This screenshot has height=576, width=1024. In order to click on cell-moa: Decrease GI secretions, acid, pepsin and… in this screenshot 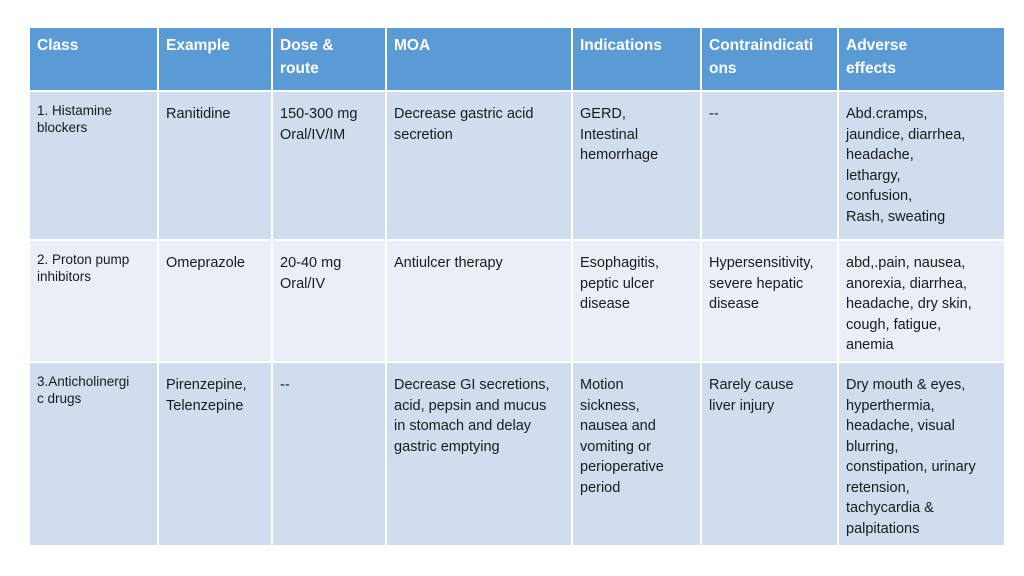, I will do `click(479, 454)`.